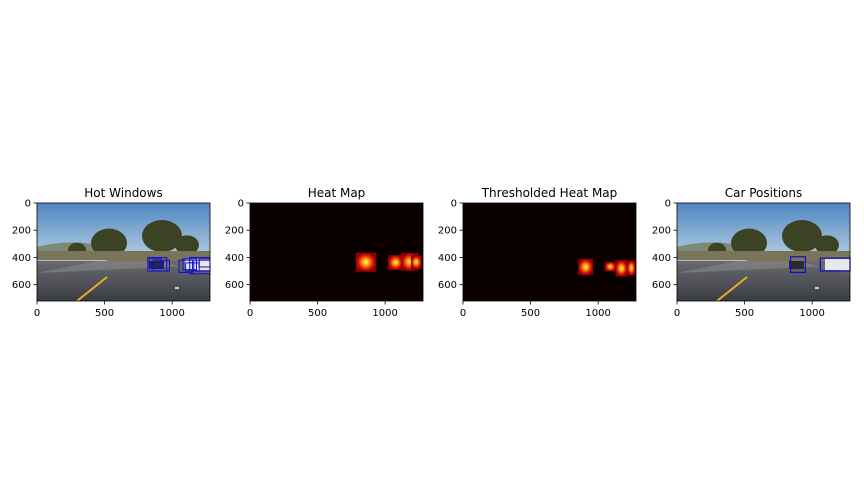 This screenshot has width=864, height=504. I want to click on car-position-box, so click(797, 265).